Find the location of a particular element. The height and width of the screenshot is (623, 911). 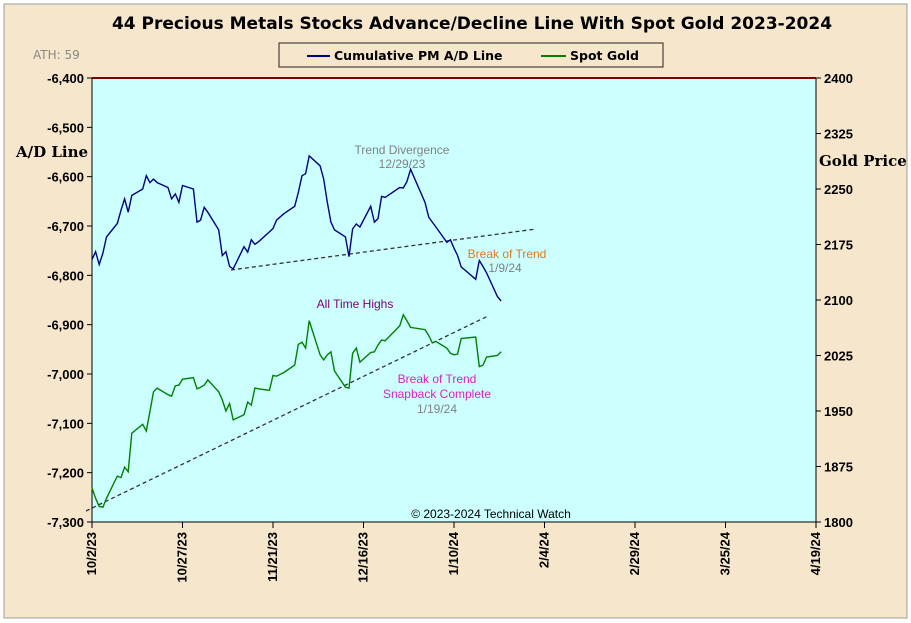

right-tick-label: 1950 is located at coordinates (838, 411).